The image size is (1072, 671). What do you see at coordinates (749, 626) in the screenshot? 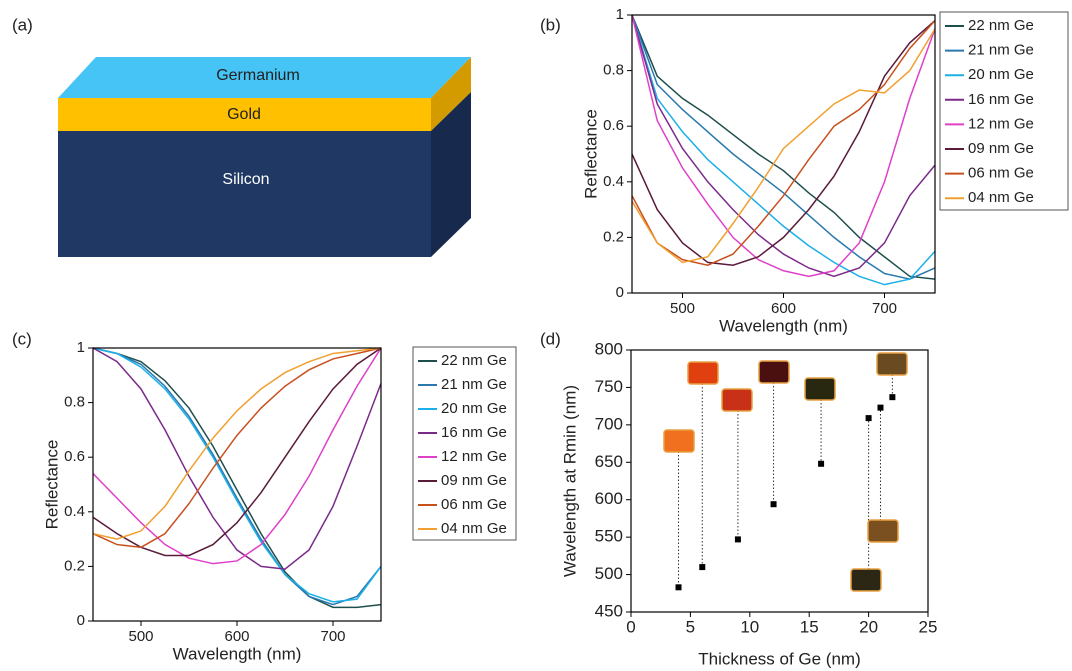
I see `x-tick-label: 10` at bounding box center [749, 626].